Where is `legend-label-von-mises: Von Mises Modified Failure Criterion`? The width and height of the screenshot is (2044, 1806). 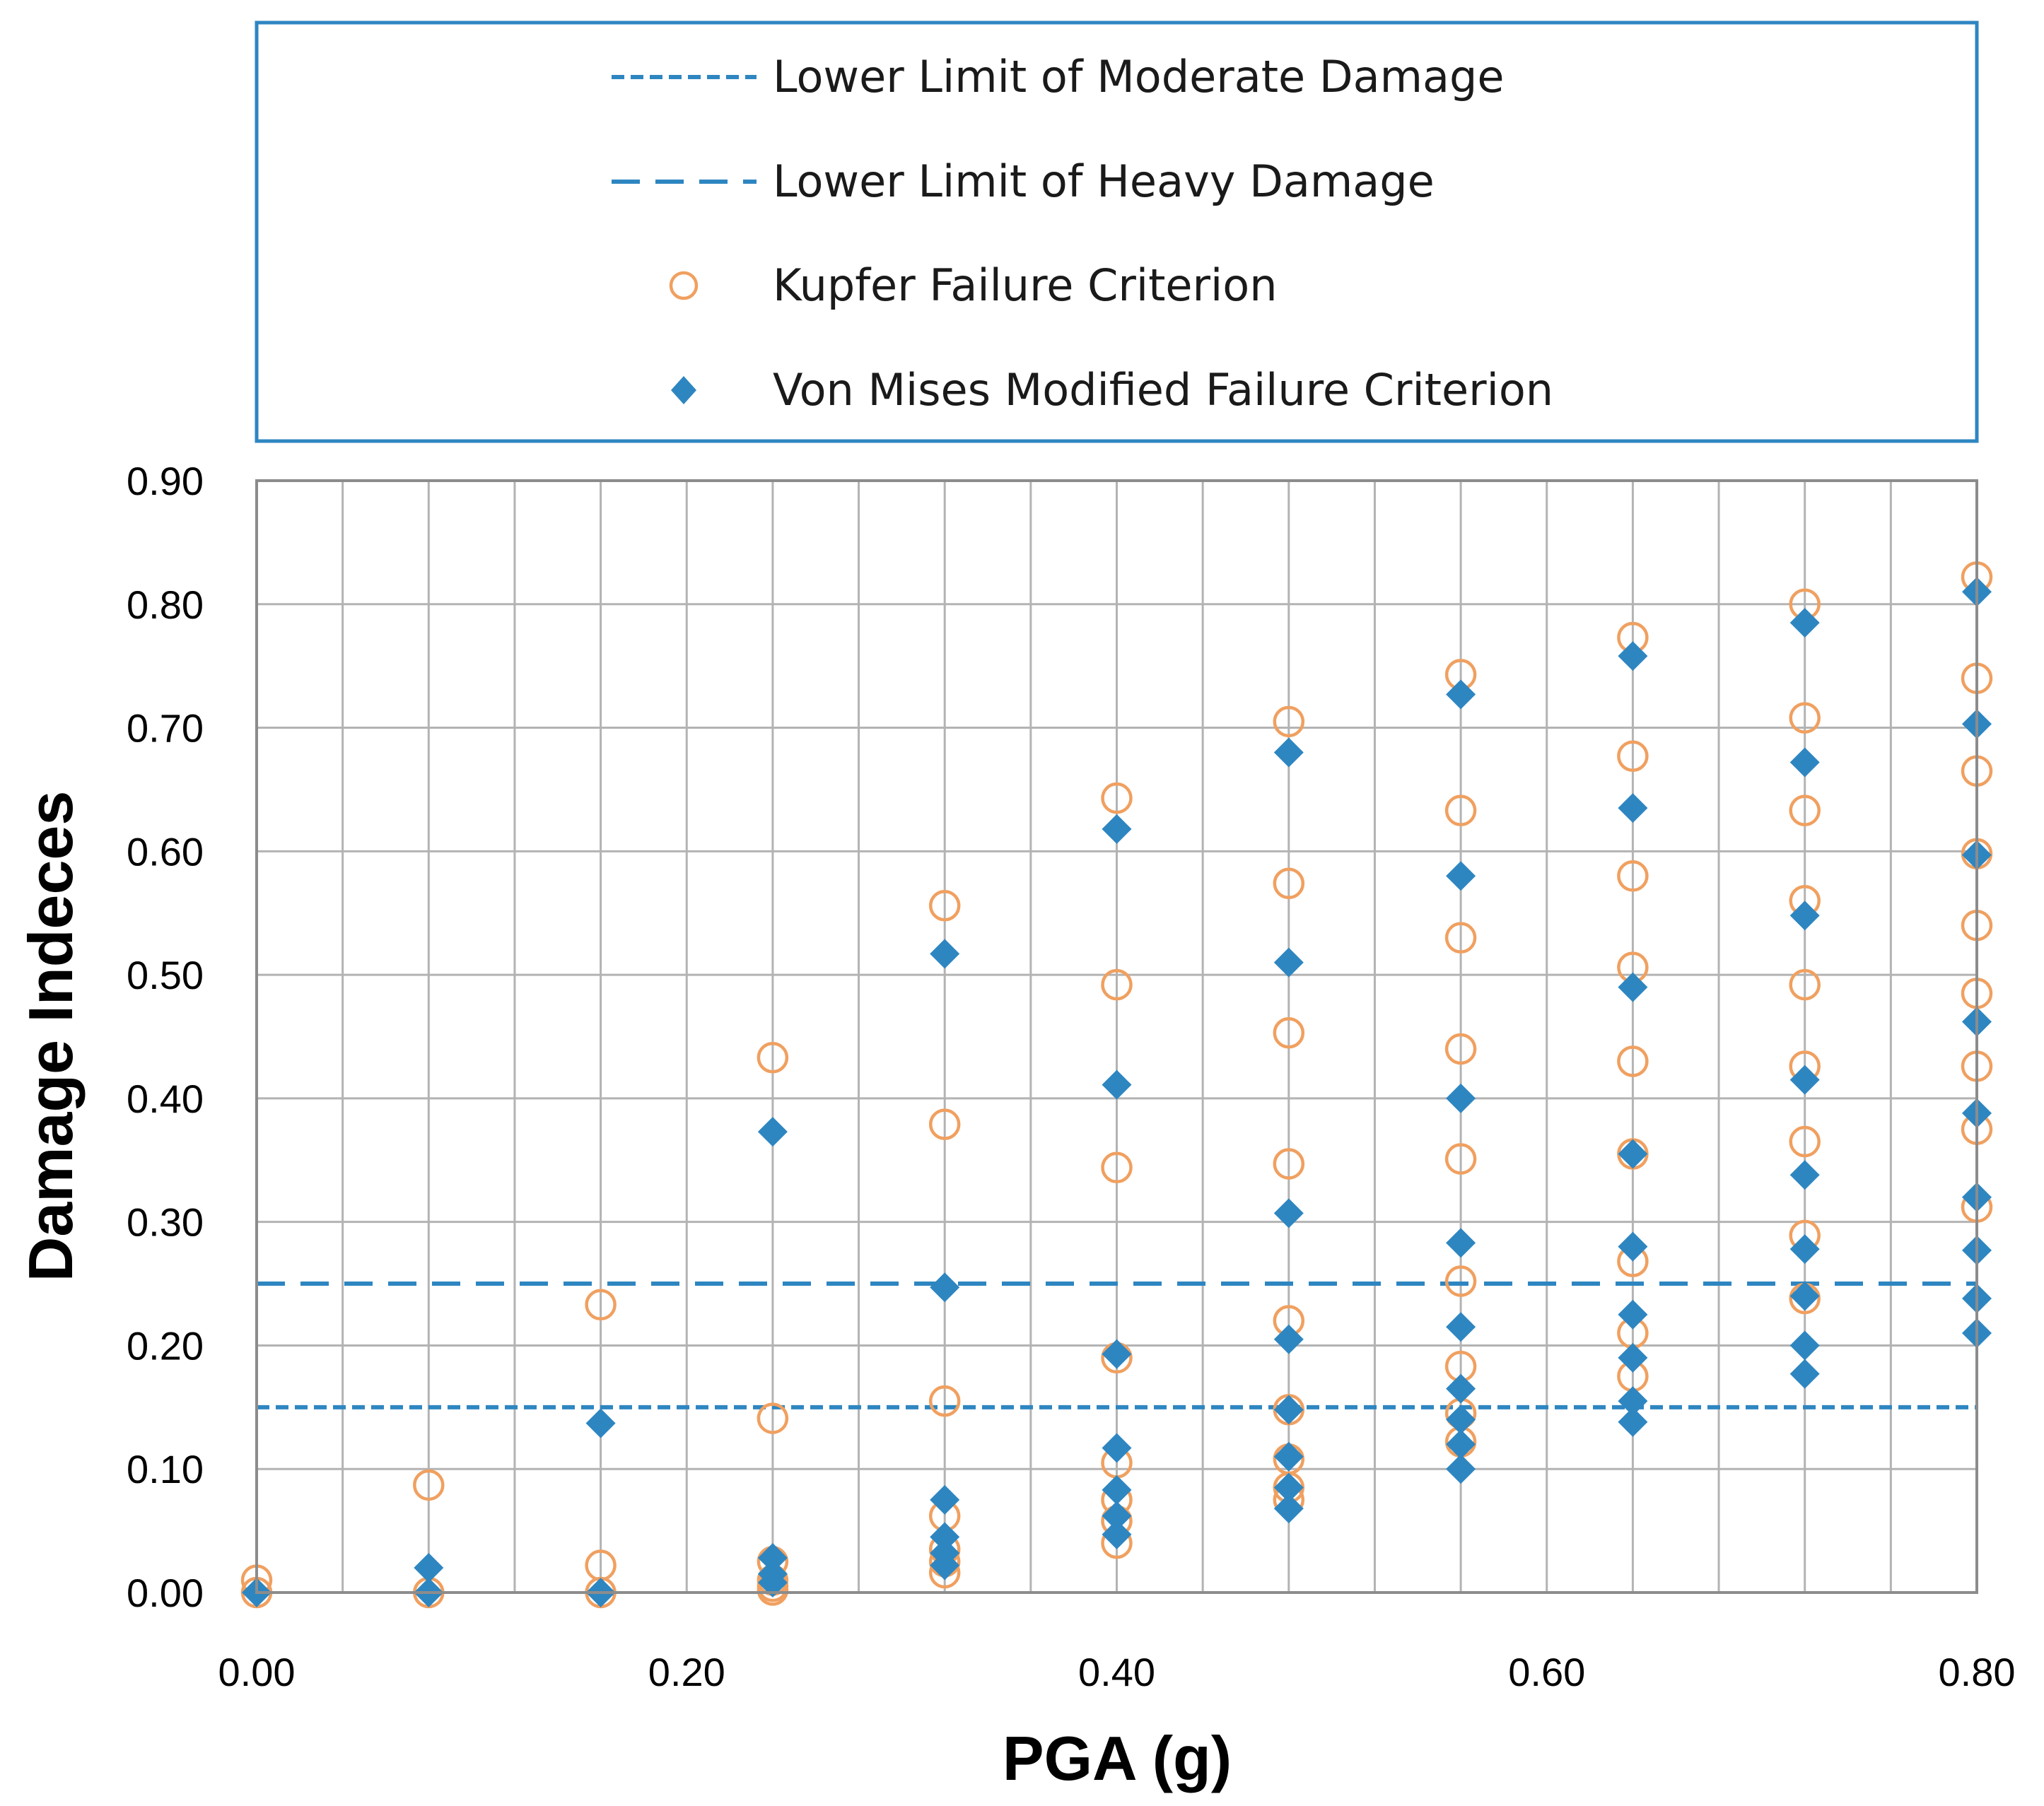 legend-label-von-mises: Von Mises Modified Failure Criterion is located at coordinates (1163, 390).